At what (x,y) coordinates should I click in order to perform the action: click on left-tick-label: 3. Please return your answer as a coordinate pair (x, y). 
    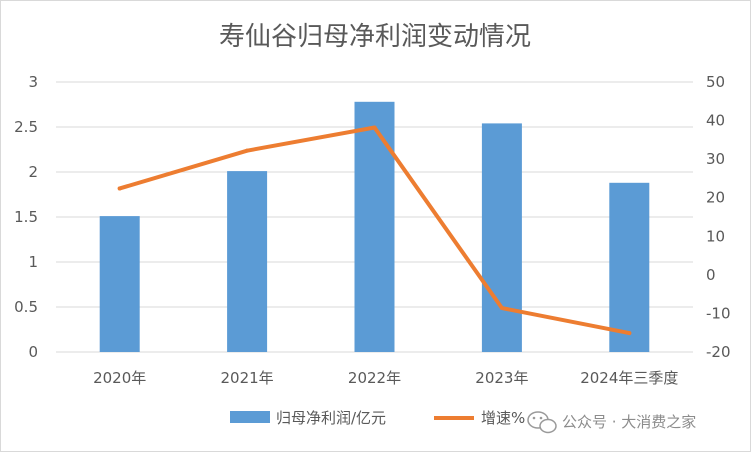
    Looking at the image, I should click on (33, 82).